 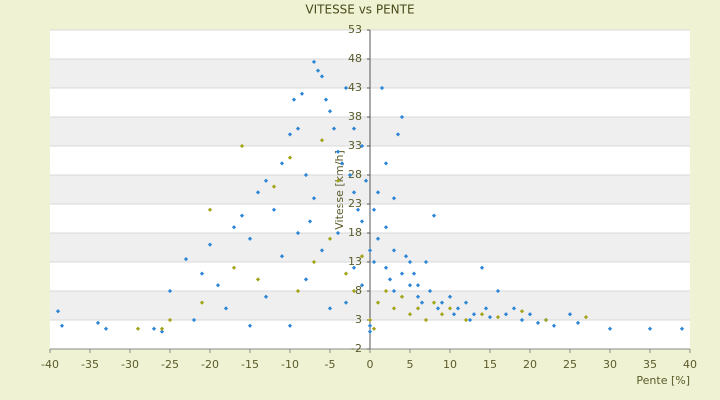 What do you see at coordinates (170, 364) in the screenshot?
I see `x-tick-label: -25` at bounding box center [170, 364].